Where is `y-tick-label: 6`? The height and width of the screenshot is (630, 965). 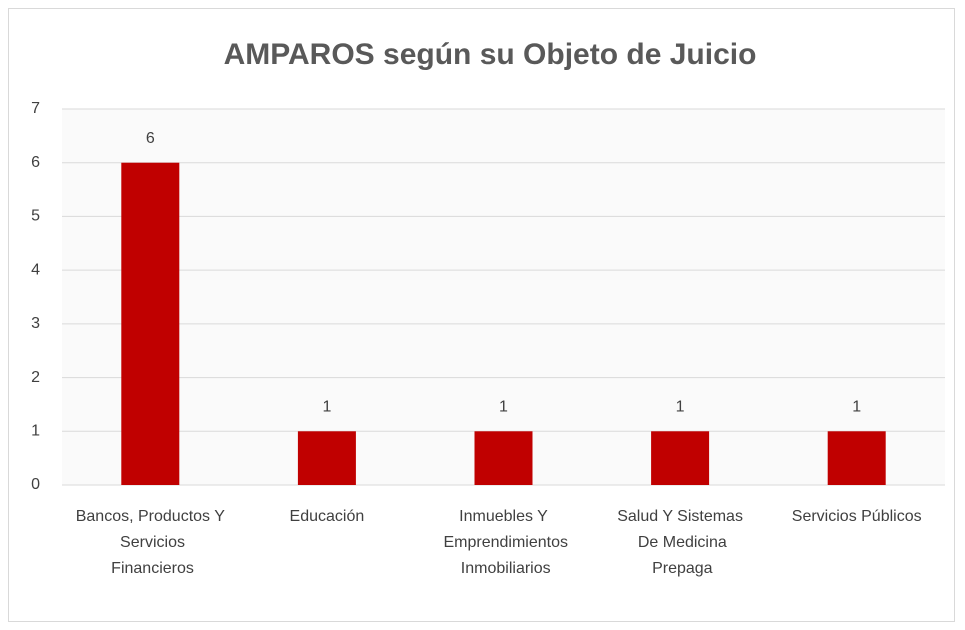
y-tick-label: 6 is located at coordinates (35, 162).